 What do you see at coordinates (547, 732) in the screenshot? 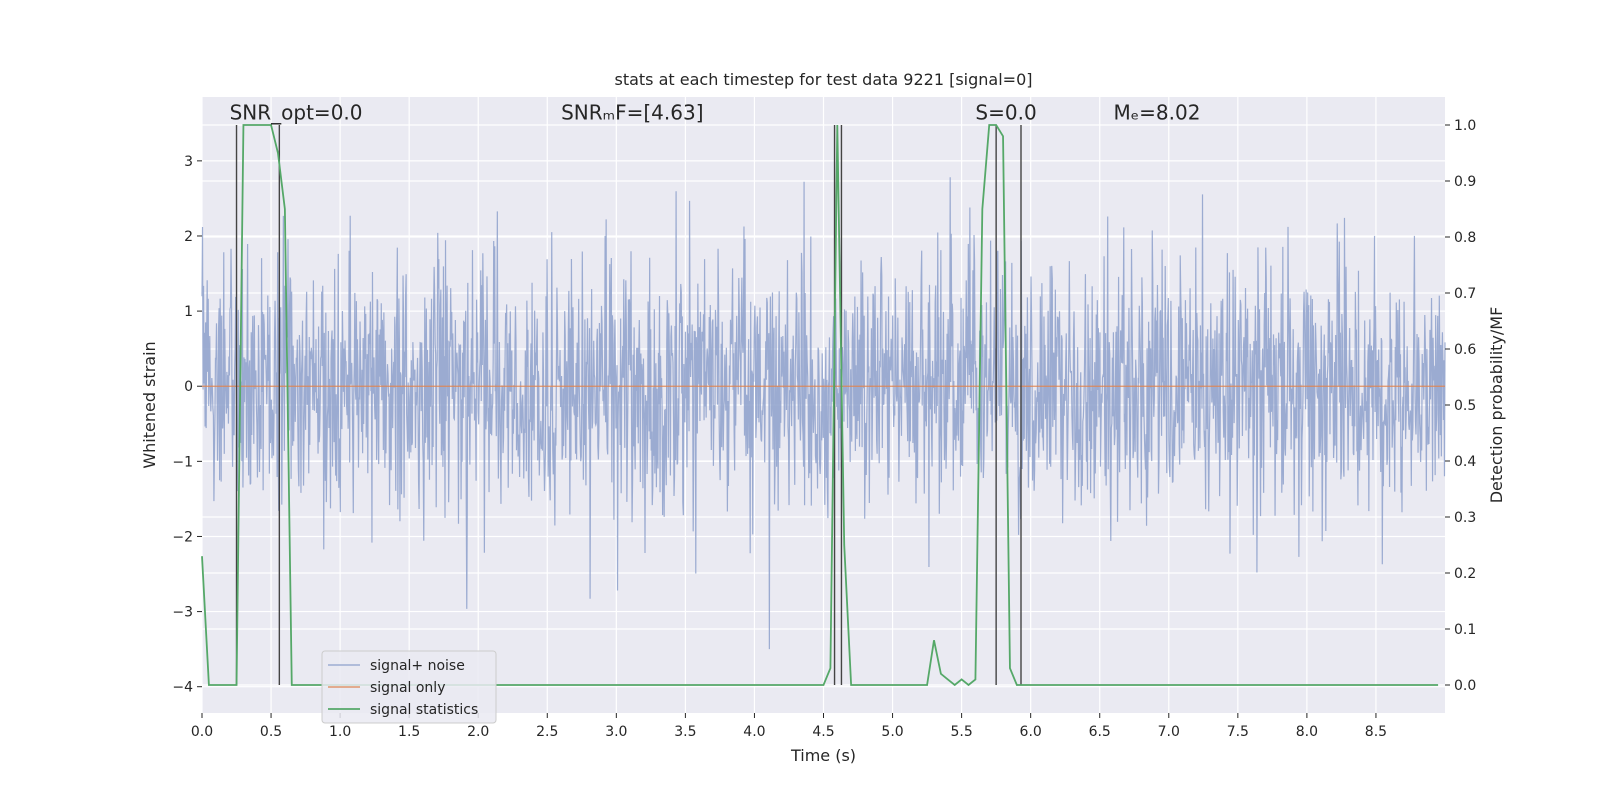
I see `x-tick-label: 2.5` at bounding box center [547, 732].